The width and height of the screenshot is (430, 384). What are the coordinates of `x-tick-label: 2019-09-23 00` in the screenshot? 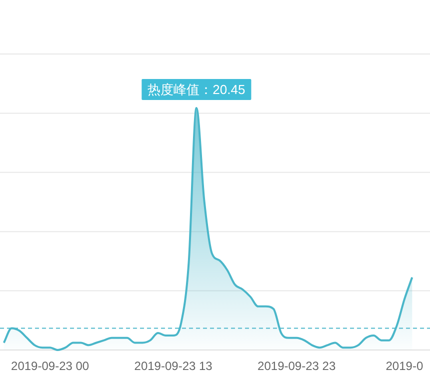 It's located at (50, 366).